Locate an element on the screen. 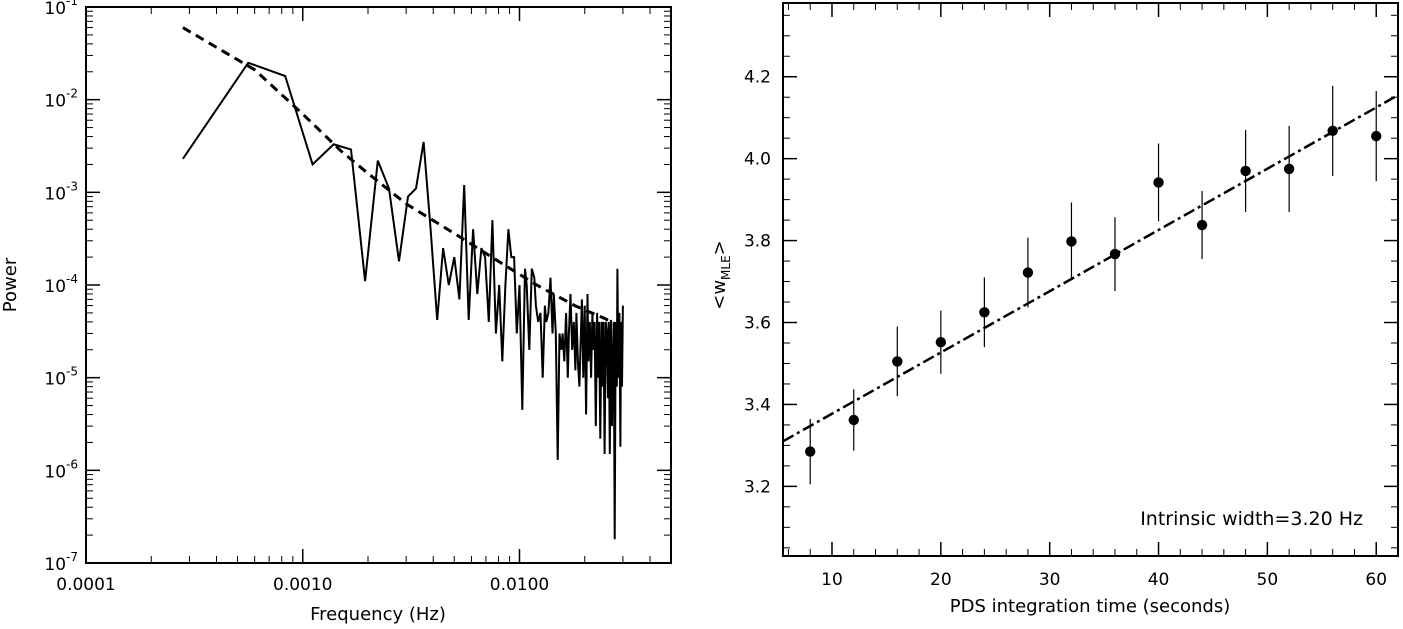  y-tick-label: 10⁻⁷ is located at coordinates (61, 562).